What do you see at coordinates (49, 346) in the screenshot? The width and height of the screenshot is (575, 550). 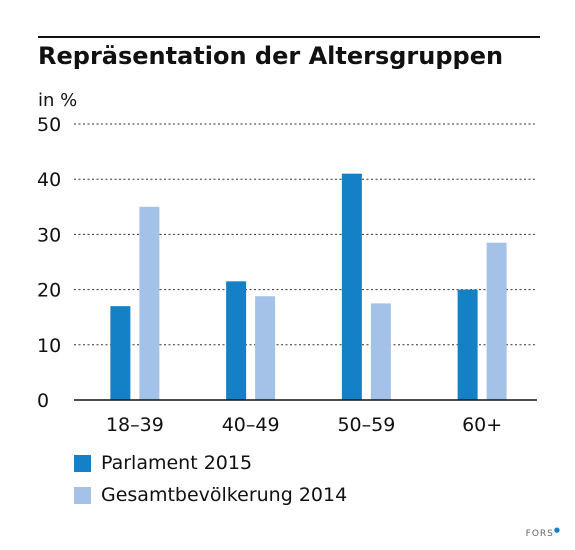 I see `y-tick-label: 10` at bounding box center [49, 346].